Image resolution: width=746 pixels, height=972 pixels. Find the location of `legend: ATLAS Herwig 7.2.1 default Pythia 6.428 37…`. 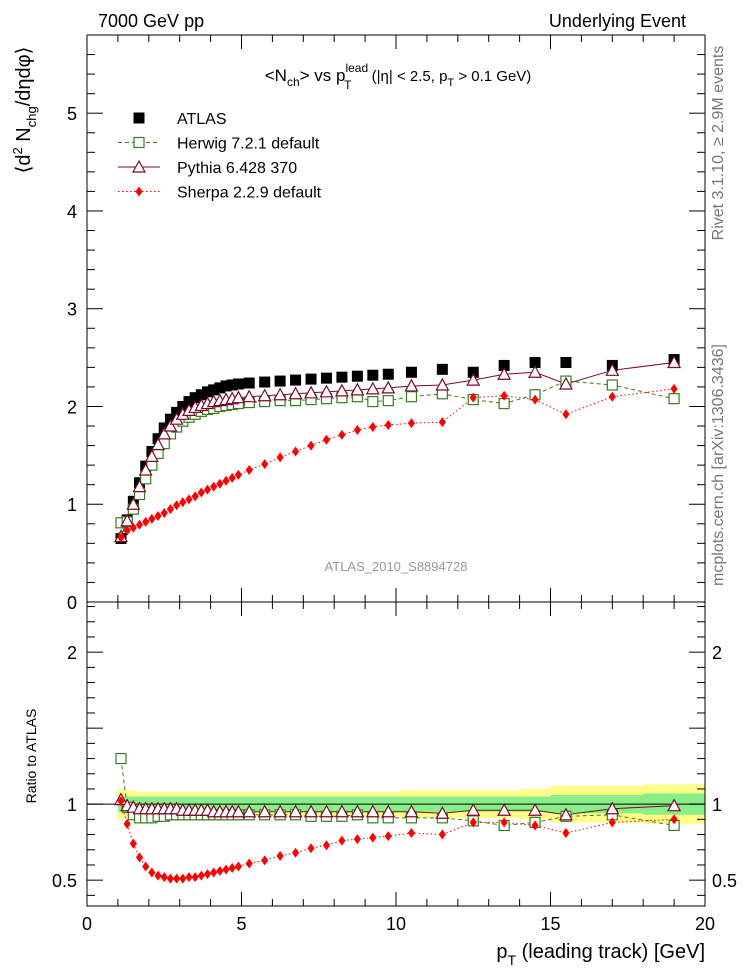

legend: ATLAS Herwig 7.2.1 default Pythia 6.428 37… is located at coordinates (220, 156).